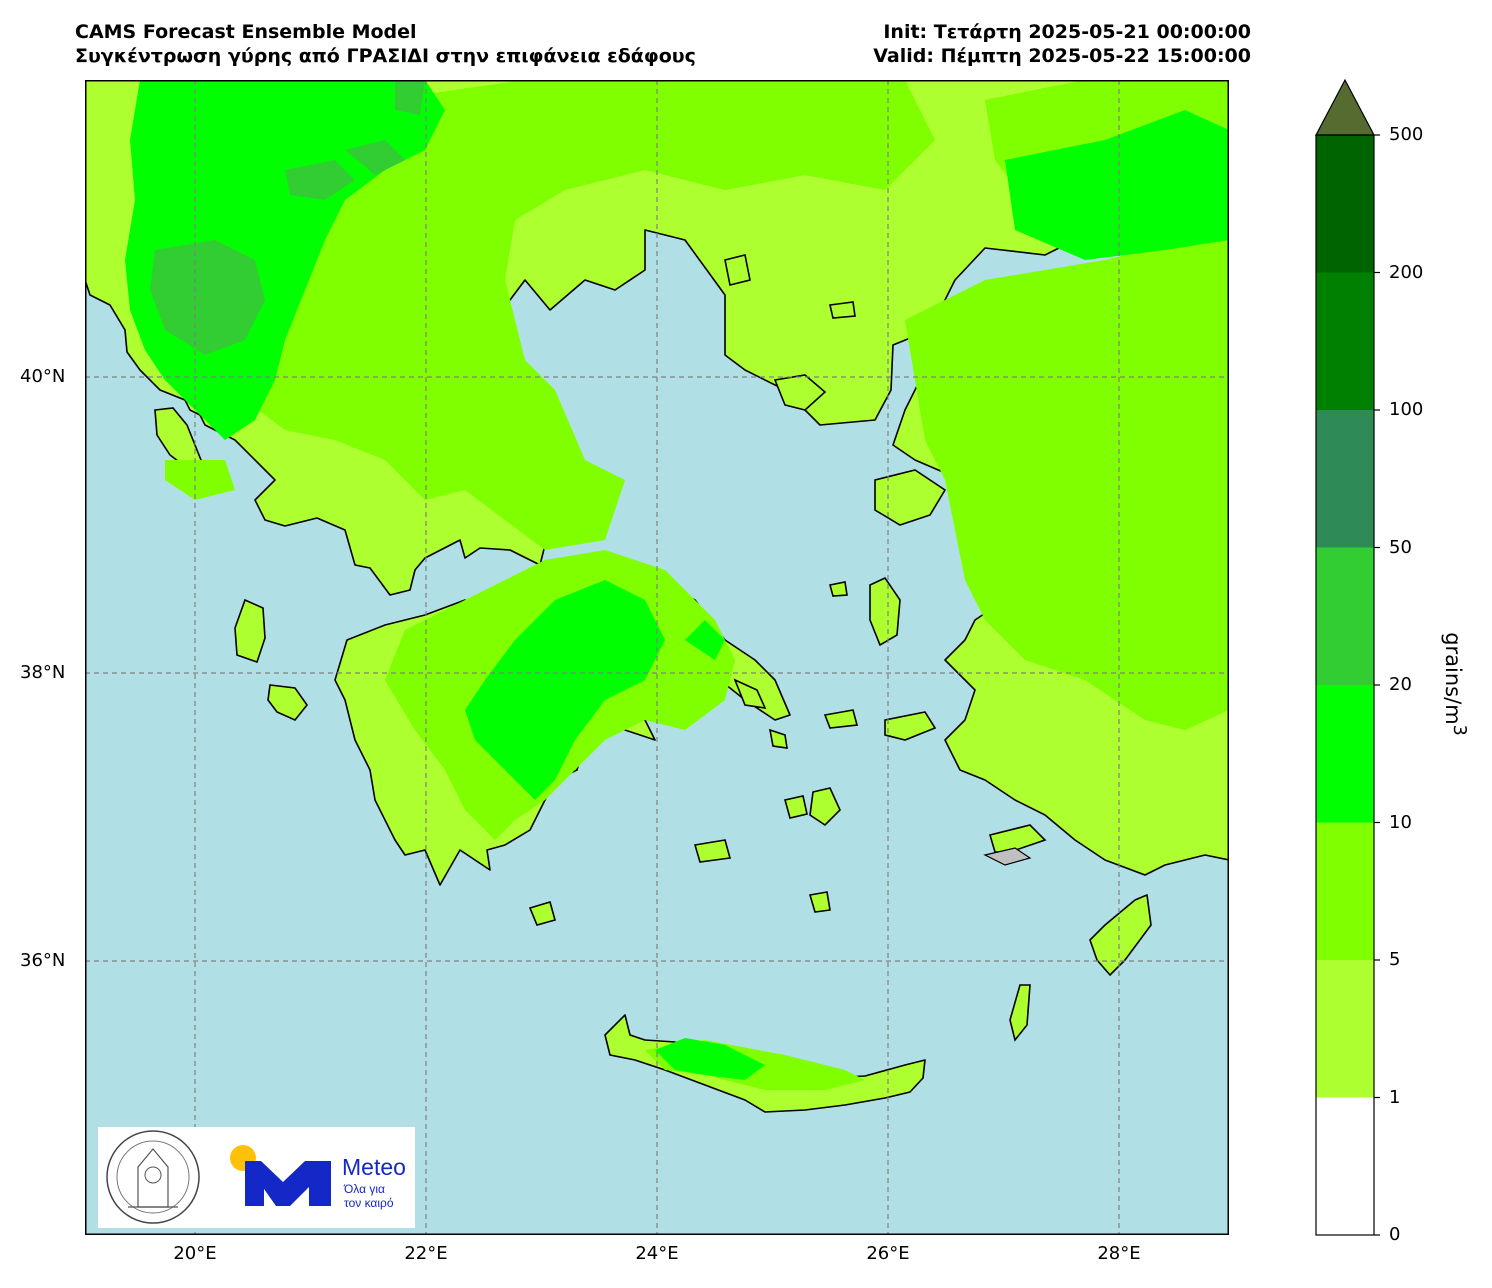  I want to click on colorbar-label-text: grains/m, so click(1453, 678).